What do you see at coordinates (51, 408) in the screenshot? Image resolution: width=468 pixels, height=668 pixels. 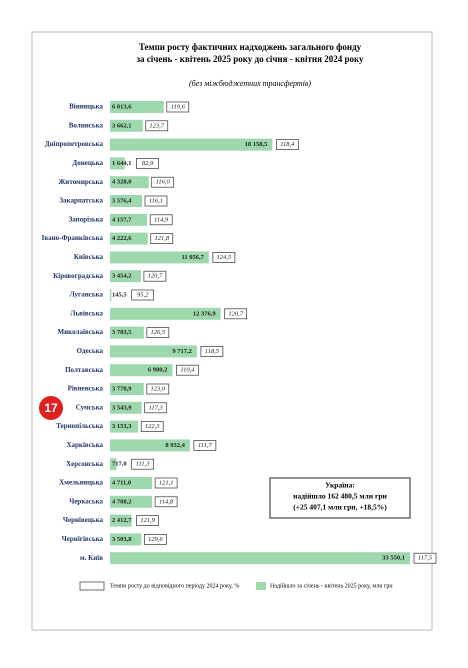 I see `badge` at bounding box center [51, 408].